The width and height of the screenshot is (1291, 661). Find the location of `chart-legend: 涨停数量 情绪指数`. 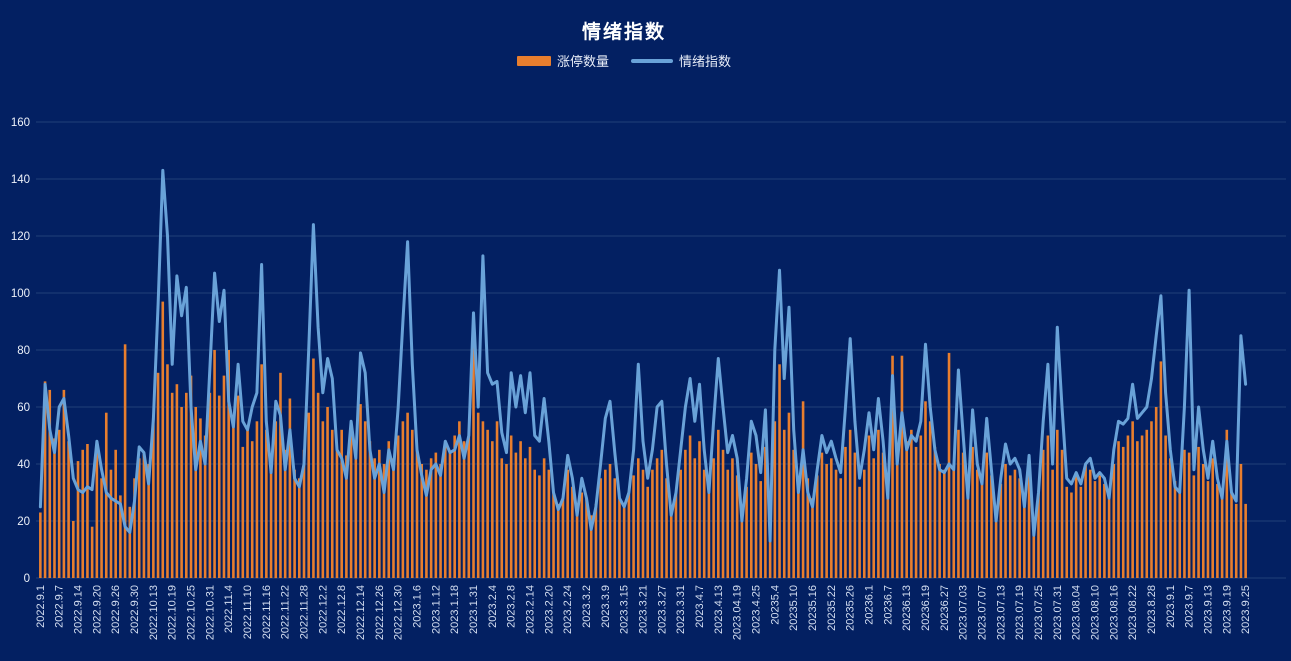

chart-legend: 涨停数量 情绪指数 is located at coordinates (624, 60).